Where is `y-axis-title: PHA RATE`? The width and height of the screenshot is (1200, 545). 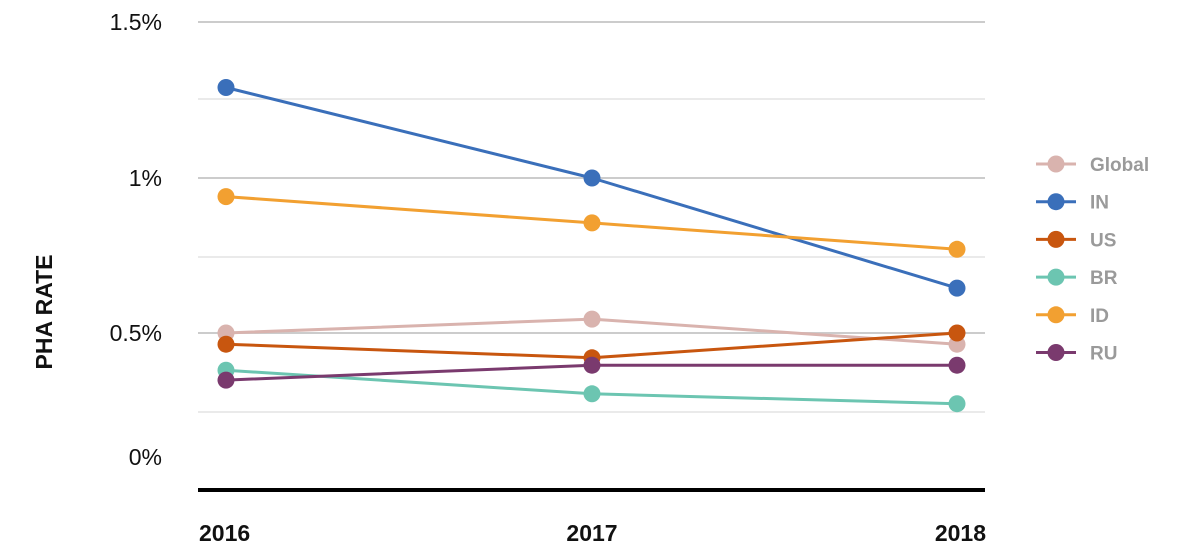
y-axis-title: PHA RATE is located at coordinates (44, 312).